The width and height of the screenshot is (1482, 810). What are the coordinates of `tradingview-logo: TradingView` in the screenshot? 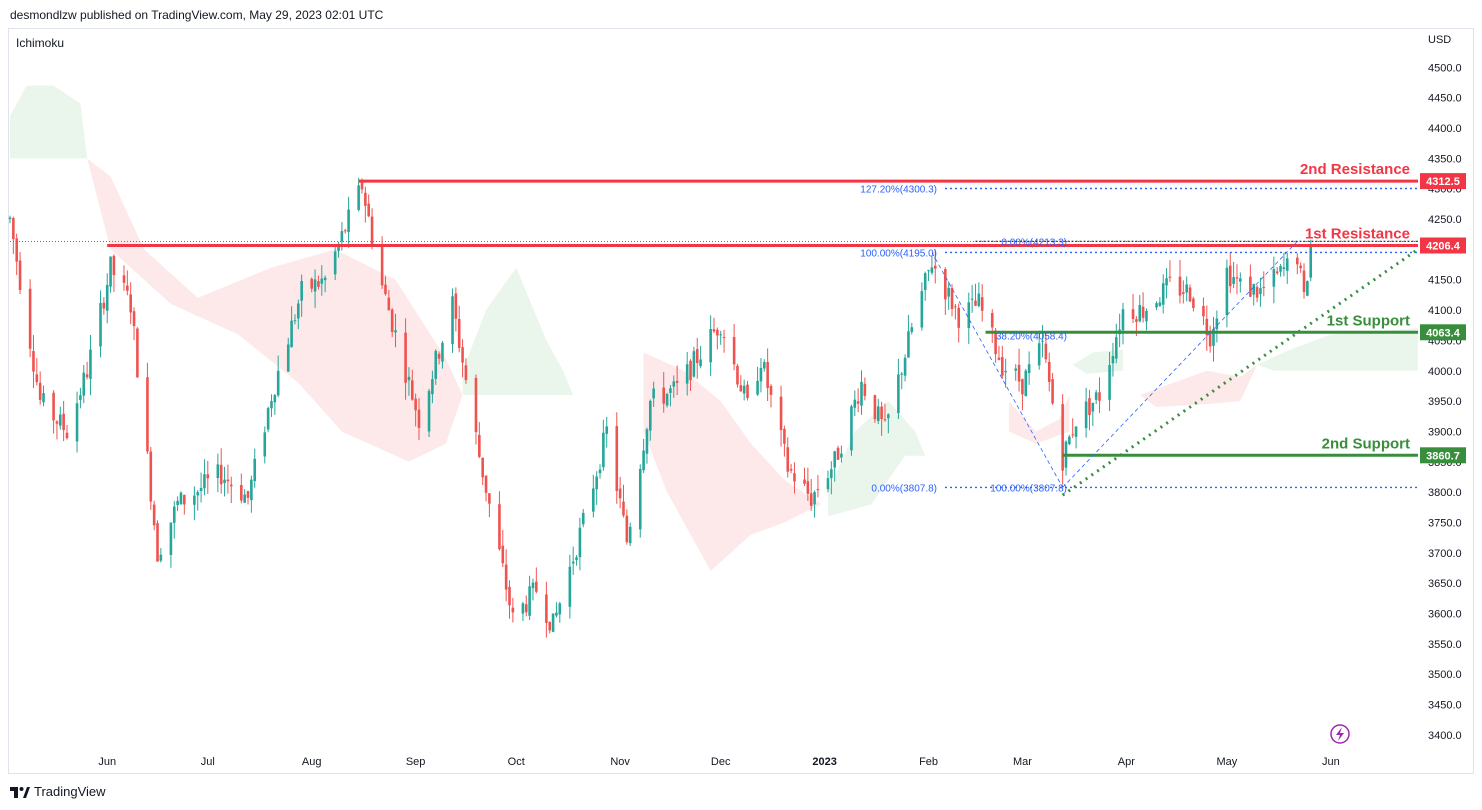 It's located at (58, 791).